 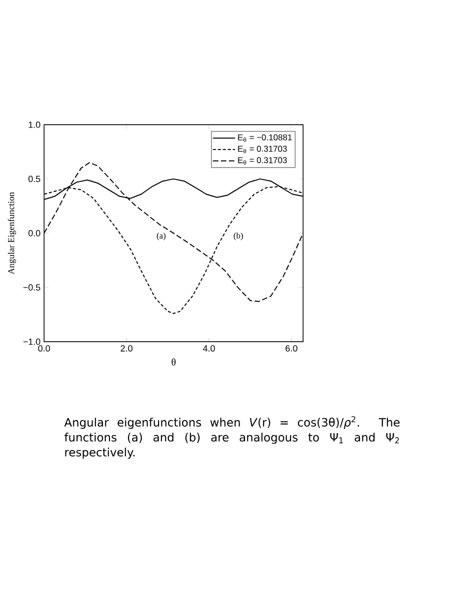 I want to click on annotation: (b), so click(x=238, y=236).